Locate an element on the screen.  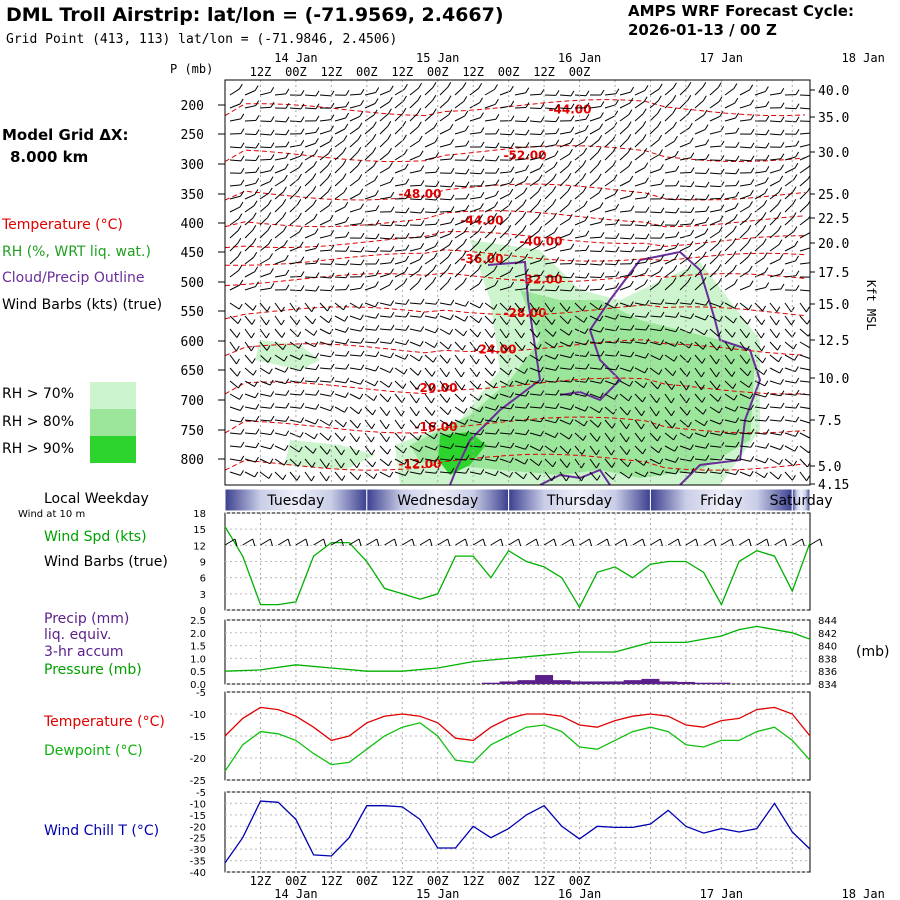
precip-label: Precip (mm) is located at coordinates (87, 619).